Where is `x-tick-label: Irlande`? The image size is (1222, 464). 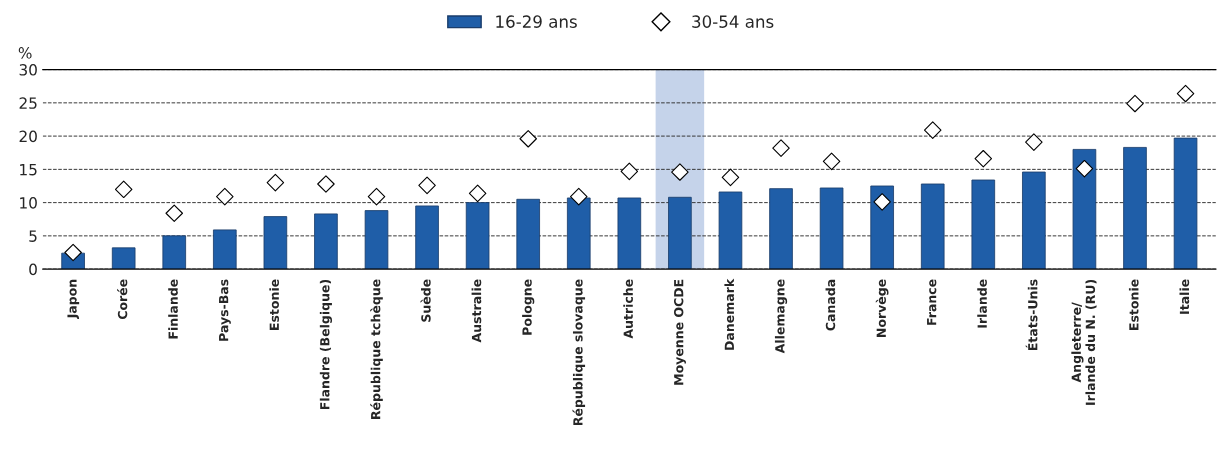
x-tick-label: Irlande is located at coordinates (982, 303).